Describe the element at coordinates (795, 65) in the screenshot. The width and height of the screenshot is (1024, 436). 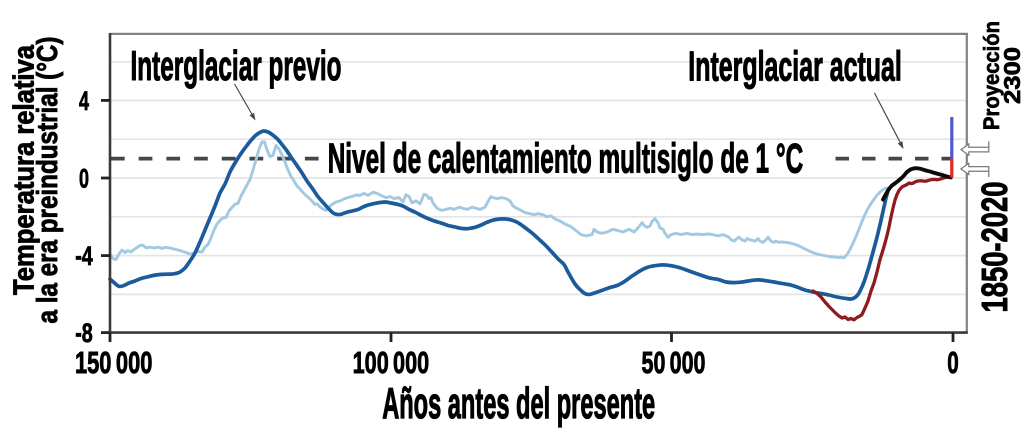
I see `svg-text: Interglaciar actual` at that location.